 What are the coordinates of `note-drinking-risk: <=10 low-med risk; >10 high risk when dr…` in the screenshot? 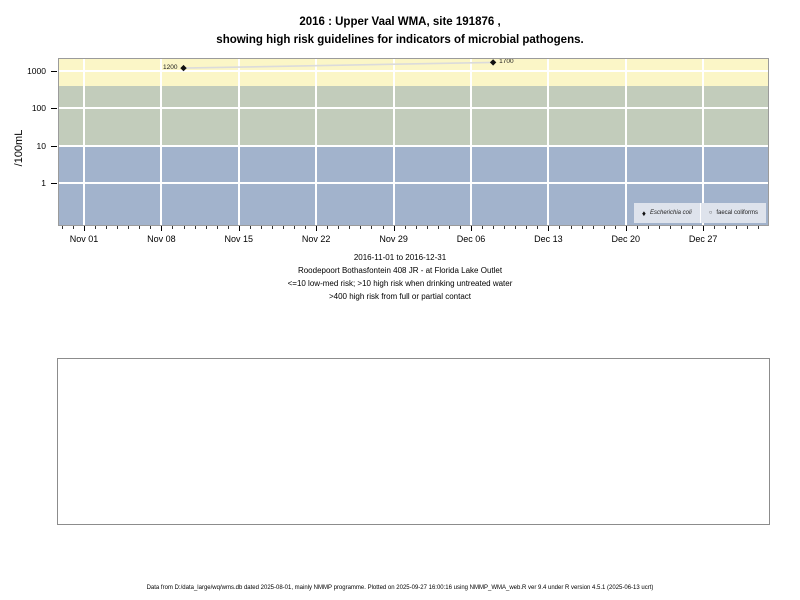 It's located at (400, 283).